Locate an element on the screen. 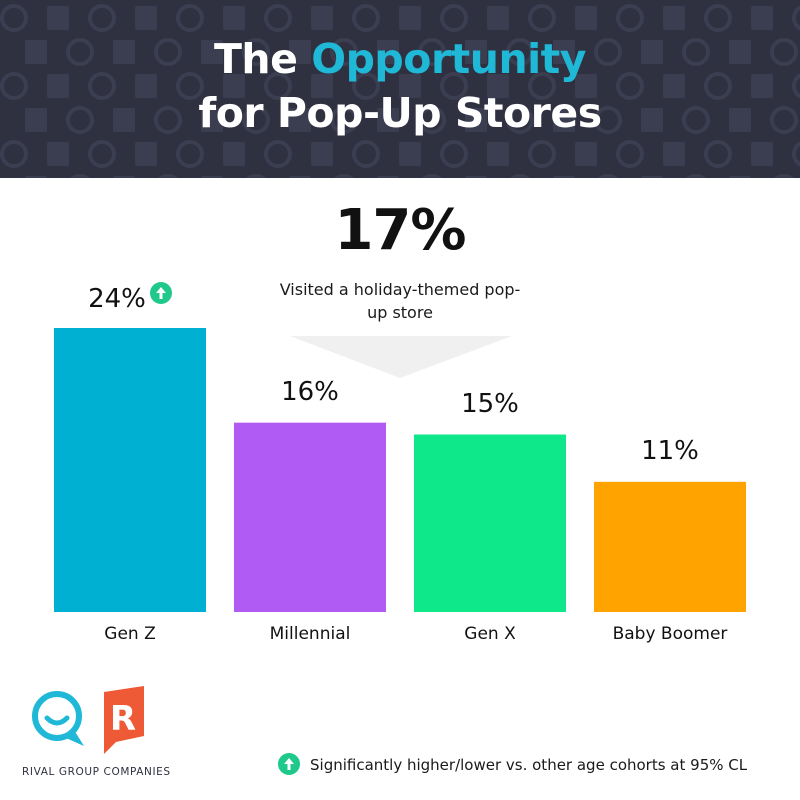 This screenshot has height=800, width=800. bar-gen-x is located at coordinates (490, 523).